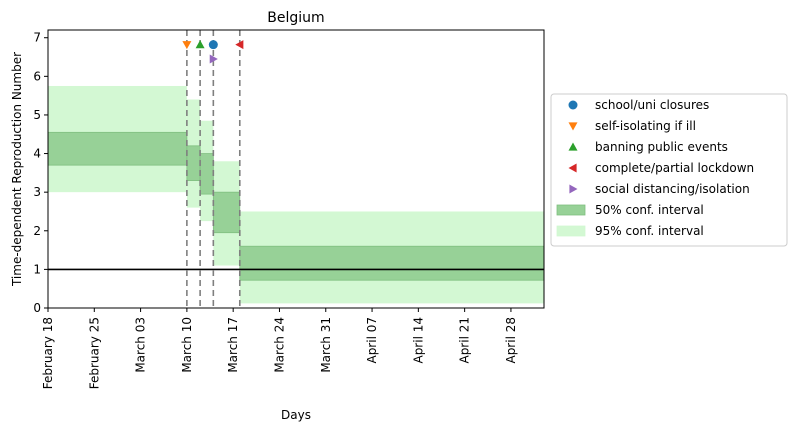 The image size is (795, 432). What do you see at coordinates (652, 105) in the screenshot?
I see `legend-label-0: school/uni closures` at bounding box center [652, 105].